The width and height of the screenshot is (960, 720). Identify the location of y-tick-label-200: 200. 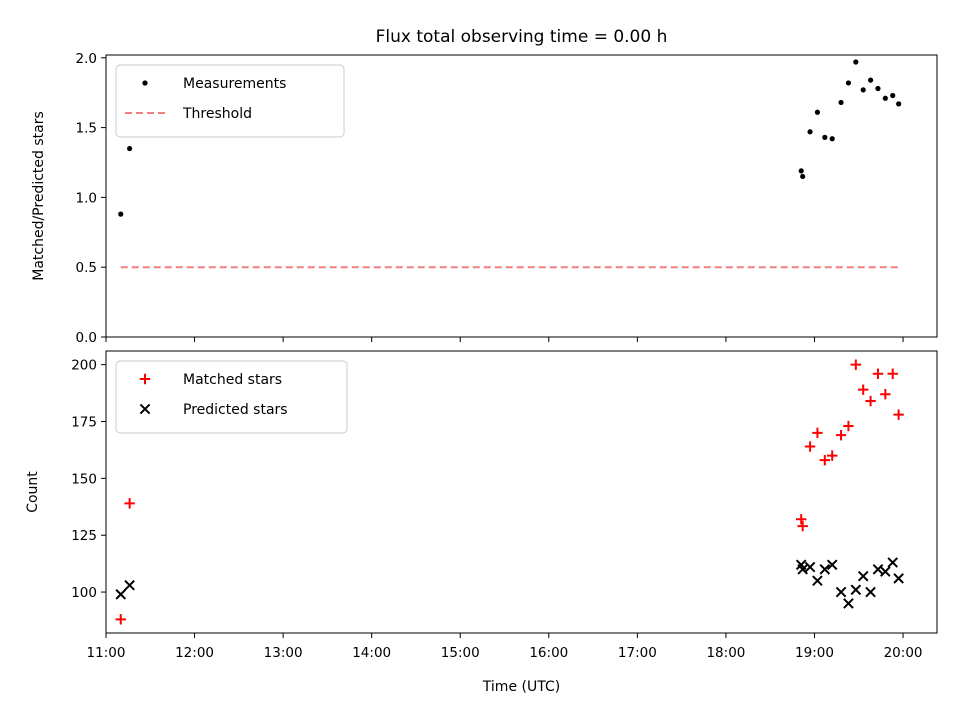
(84, 366).